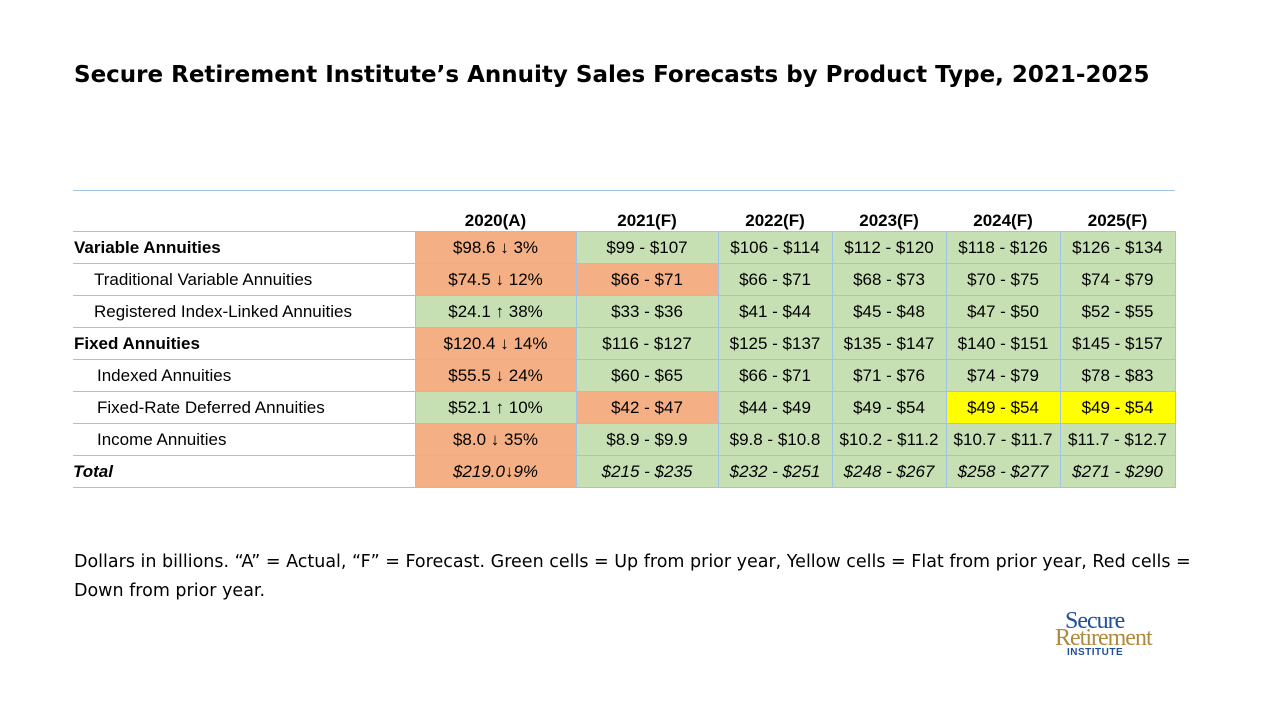 Image resolution: width=1280 pixels, height=720 pixels. I want to click on actual-cell: $120.4 ↓ 14%, so click(495, 343).